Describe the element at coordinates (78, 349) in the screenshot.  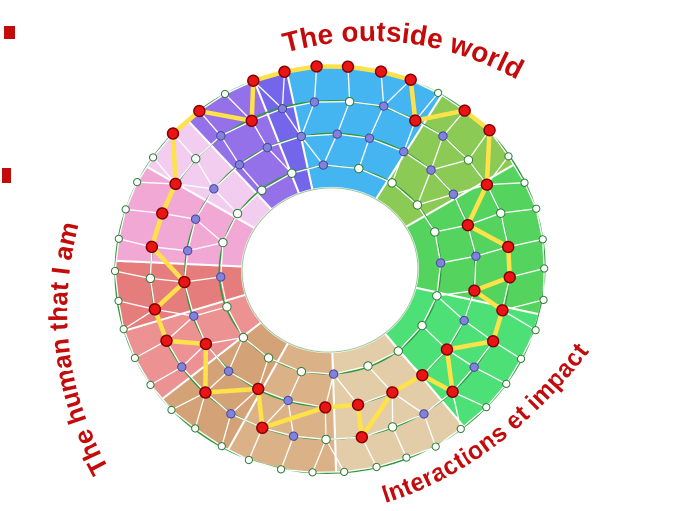
I see `label-human-that-i-am: The human that I am` at that location.